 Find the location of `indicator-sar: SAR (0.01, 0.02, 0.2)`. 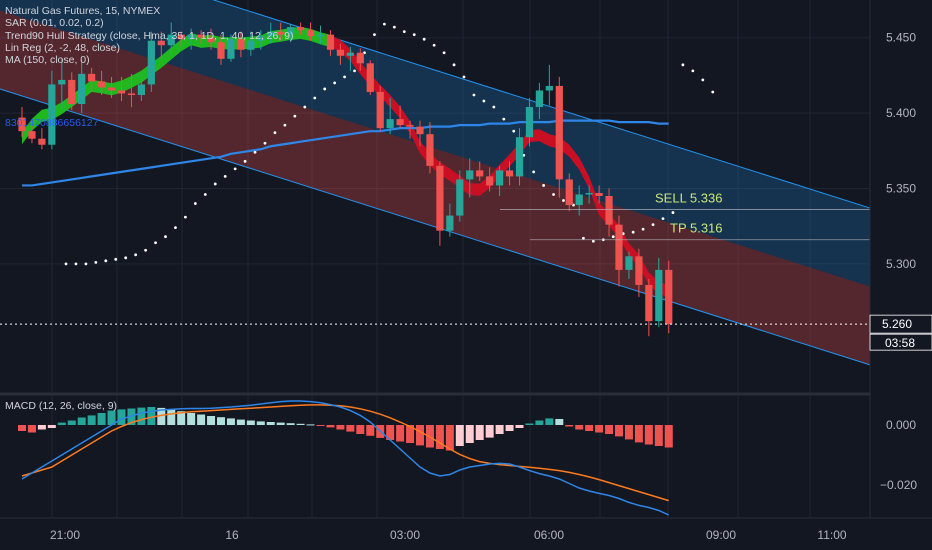

indicator-sar: SAR (0.01, 0.02, 0.2) is located at coordinates (54, 23).